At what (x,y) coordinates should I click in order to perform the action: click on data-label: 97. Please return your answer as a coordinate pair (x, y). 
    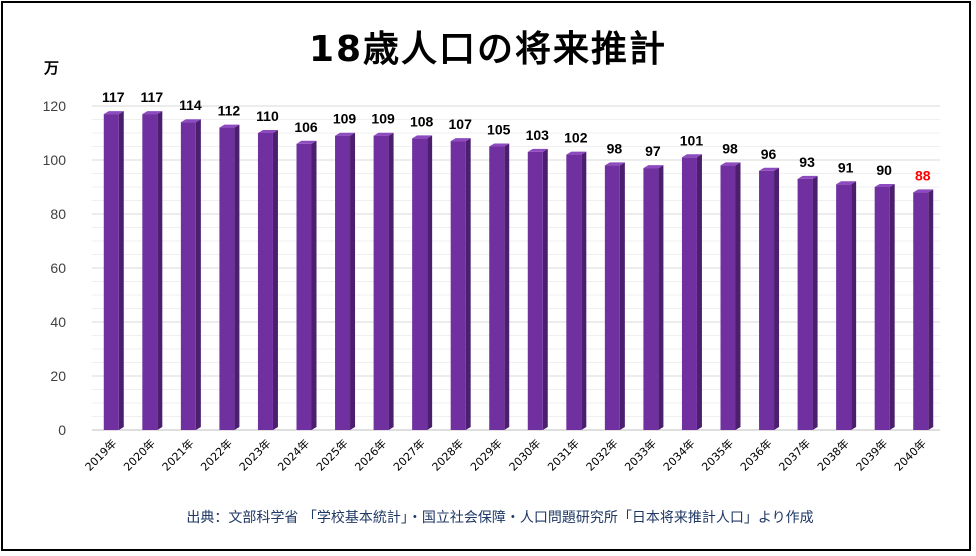
    Looking at the image, I should click on (653, 151).